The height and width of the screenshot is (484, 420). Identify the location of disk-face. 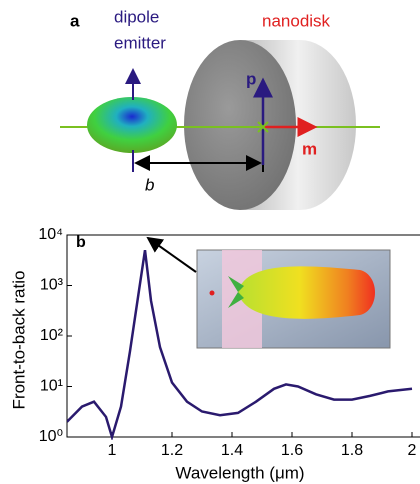
(240, 125).